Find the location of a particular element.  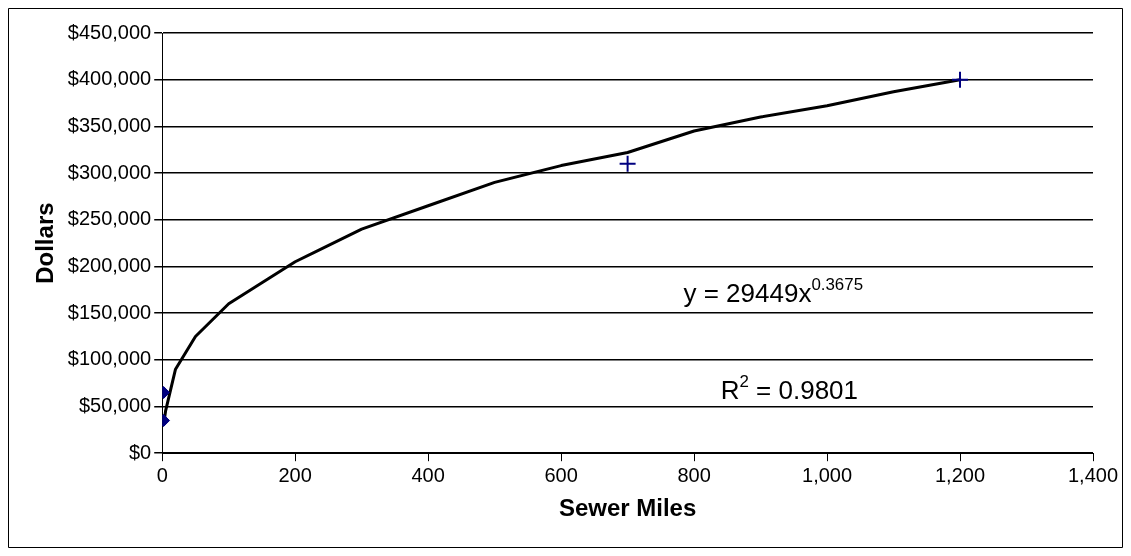

x-tick-label: 1,200 is located at coordinates (960, 474).